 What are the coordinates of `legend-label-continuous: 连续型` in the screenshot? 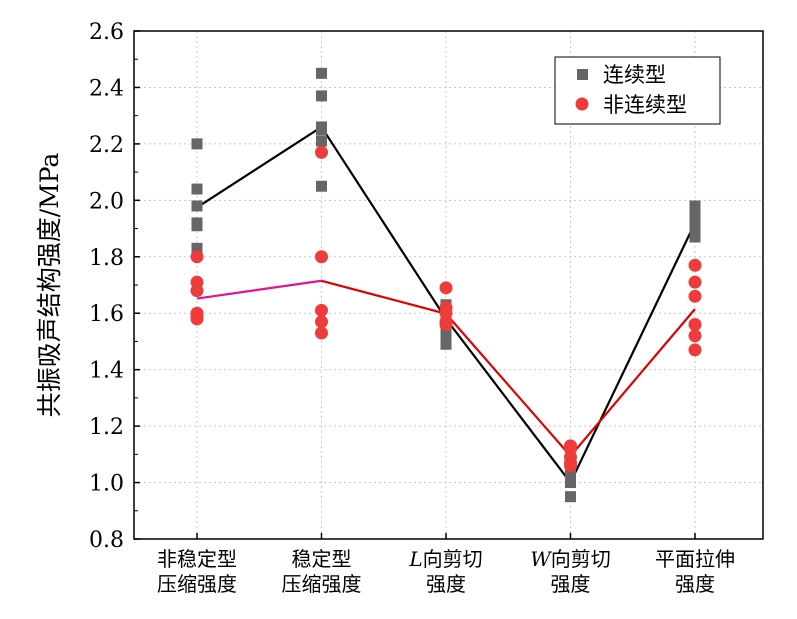 It's located at (634, 75).